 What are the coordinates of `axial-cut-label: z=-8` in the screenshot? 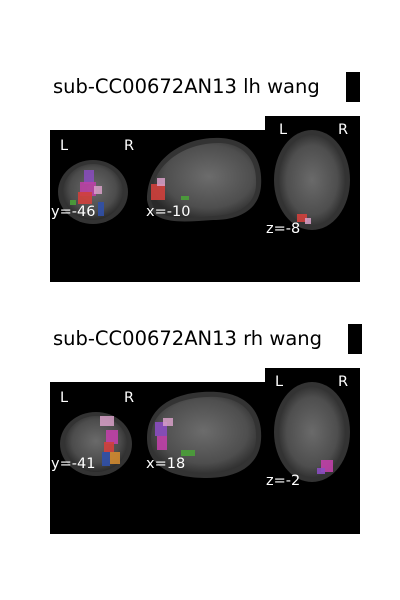 It's located at (283, 229).